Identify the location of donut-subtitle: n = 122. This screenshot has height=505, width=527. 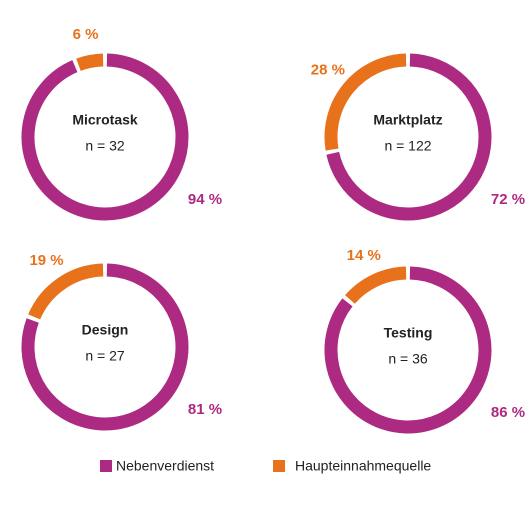
(407, 146).